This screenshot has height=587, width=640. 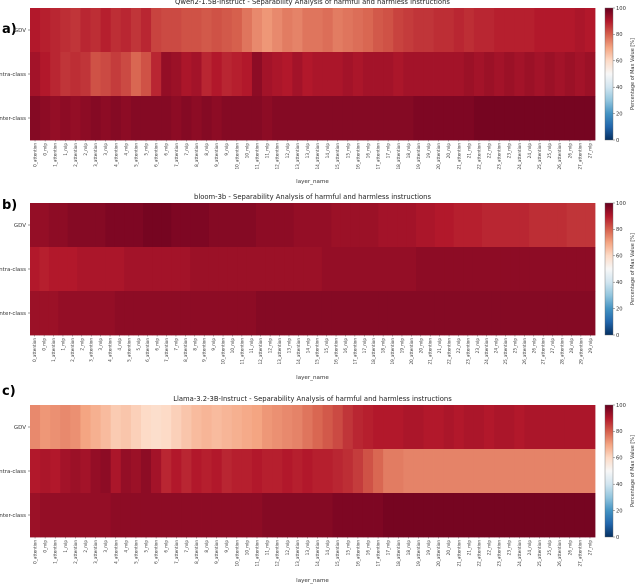 I want to click on x-tick-label: 9_attention, so click(x=216, y=155).